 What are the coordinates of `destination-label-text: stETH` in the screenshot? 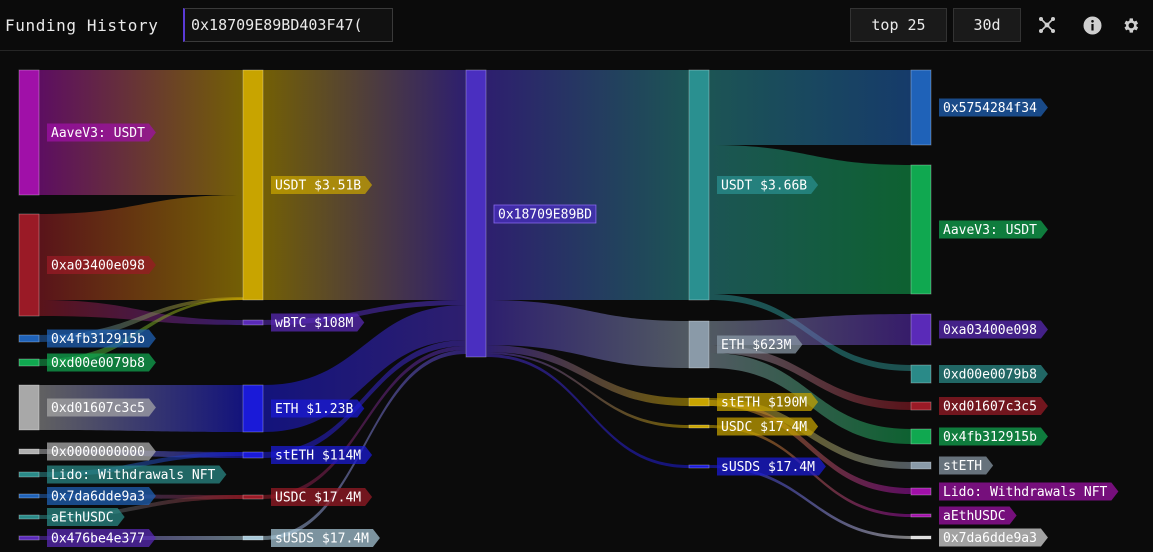 It's located at (962, 466).